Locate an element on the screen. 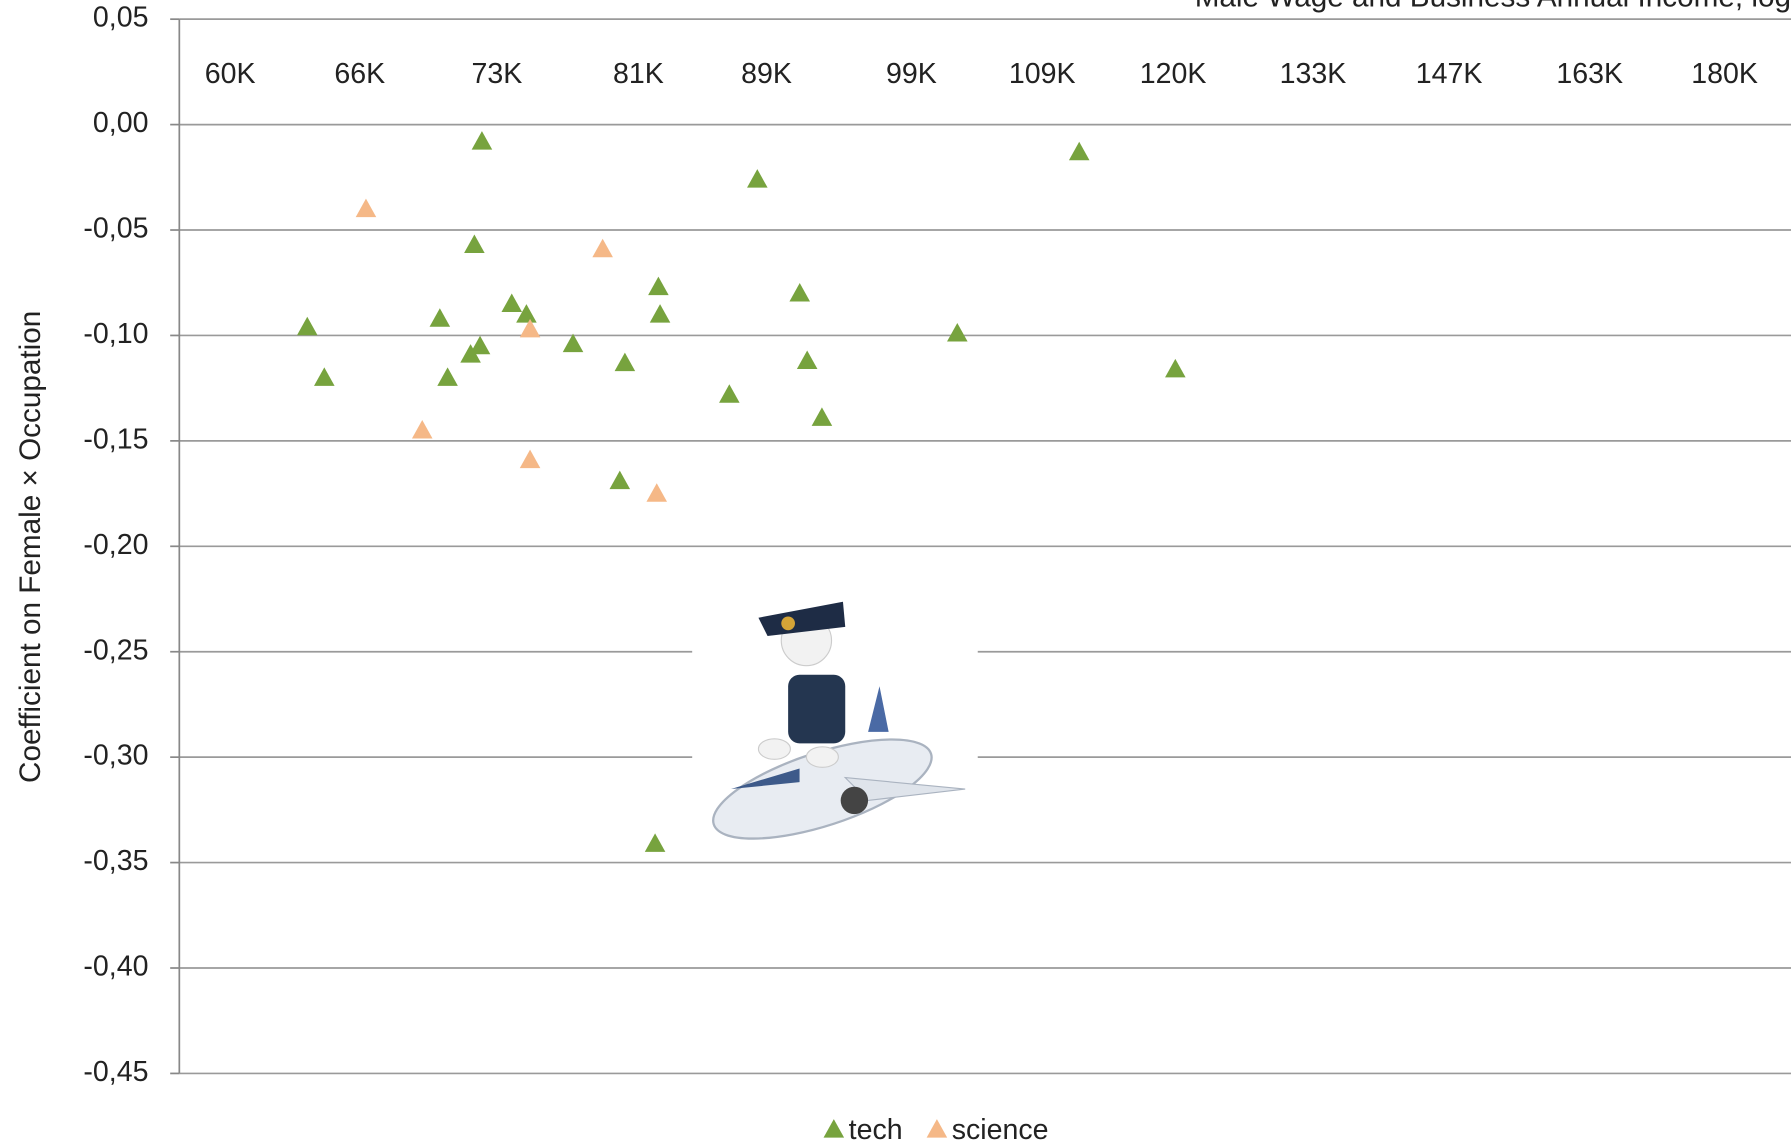 This screenshot has width=1791, height=1144. x-tick-label: 180K is located at coordinates (1724, 74).